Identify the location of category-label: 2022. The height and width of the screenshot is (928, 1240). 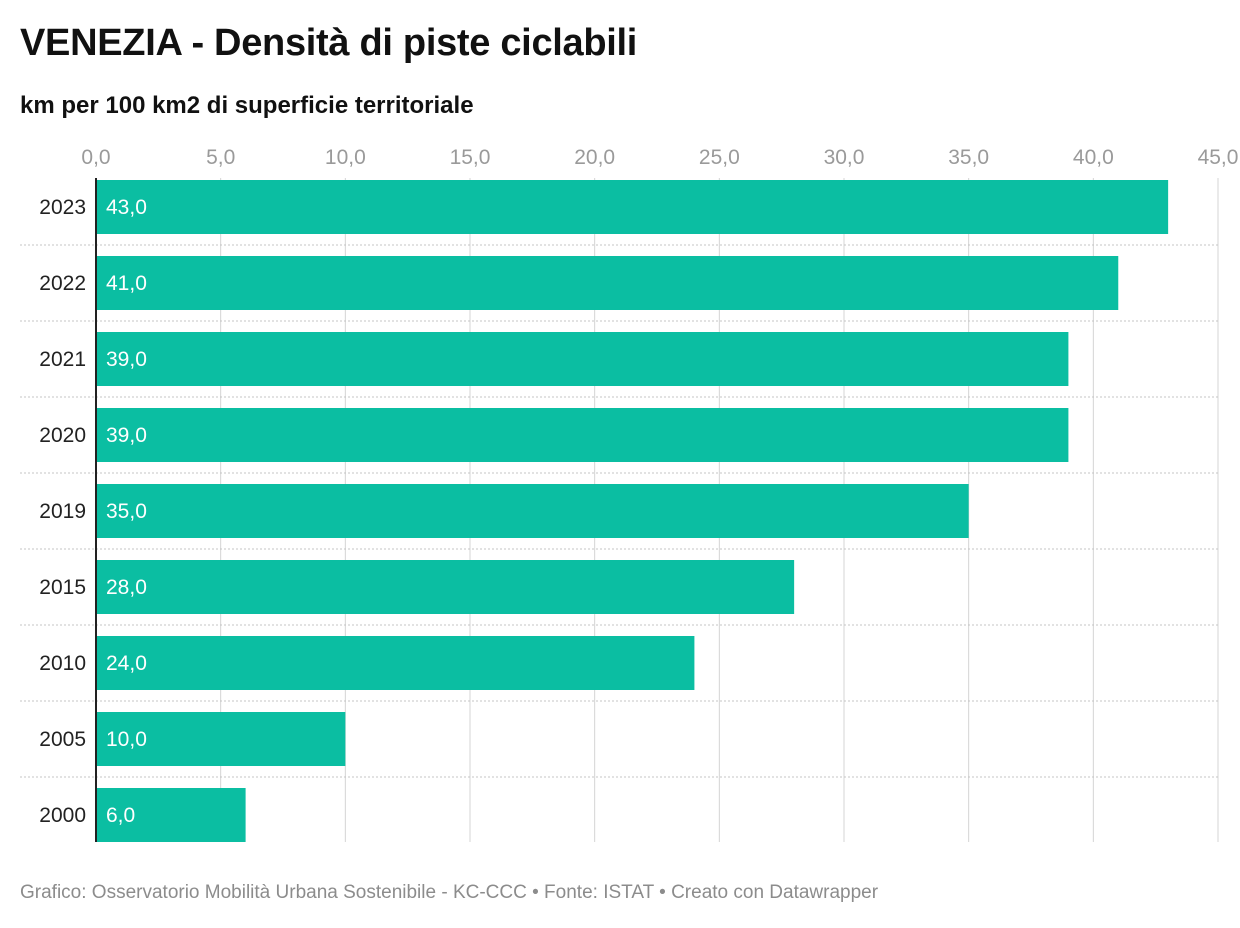
(62, 283).